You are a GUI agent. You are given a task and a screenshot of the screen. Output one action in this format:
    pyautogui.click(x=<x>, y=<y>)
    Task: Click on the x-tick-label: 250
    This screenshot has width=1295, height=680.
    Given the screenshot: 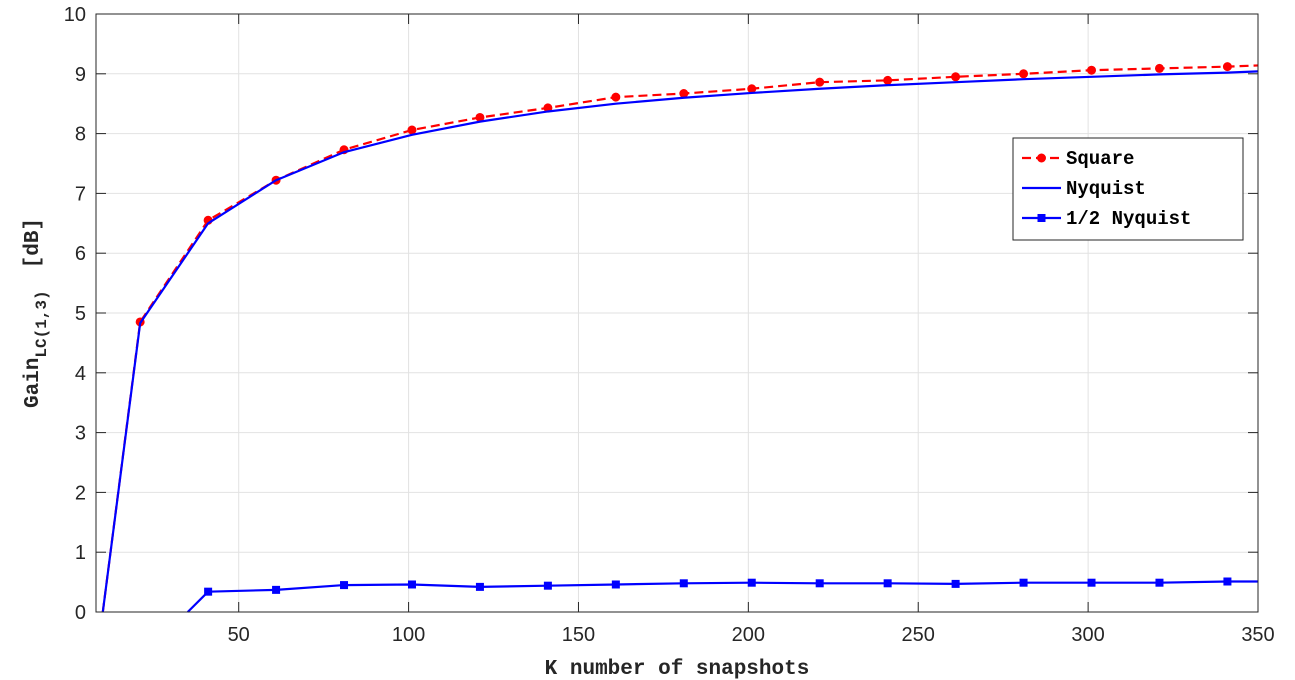 What is the action you would take?
    pyautogui.click(x=918, y=635)
    